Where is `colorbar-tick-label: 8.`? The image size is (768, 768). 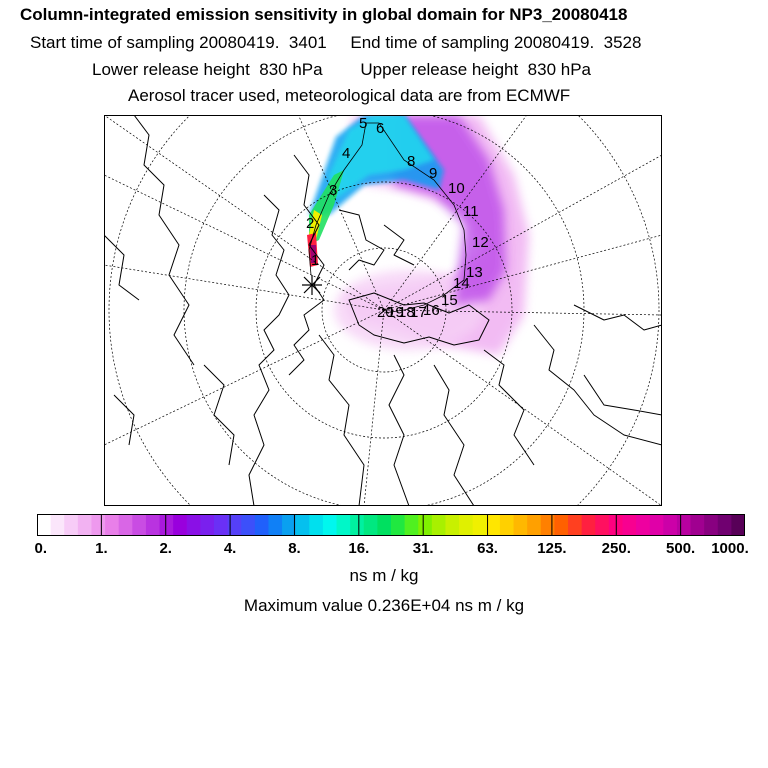 colorbar-tick-label: 8. is located at coordinates (294, 548).